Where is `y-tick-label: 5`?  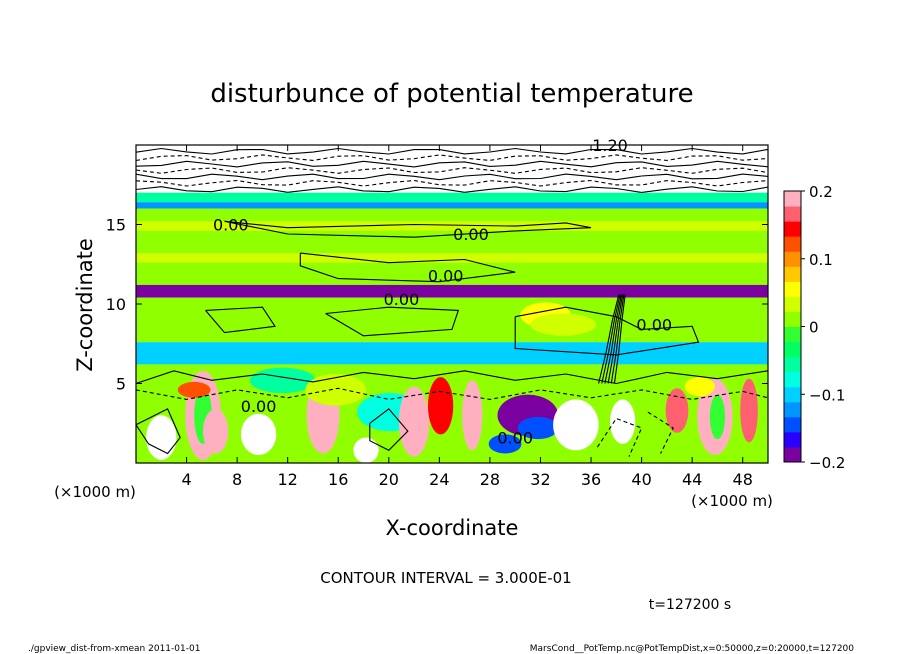
y-tick-label: 5 is located at coordinates (121, 384).